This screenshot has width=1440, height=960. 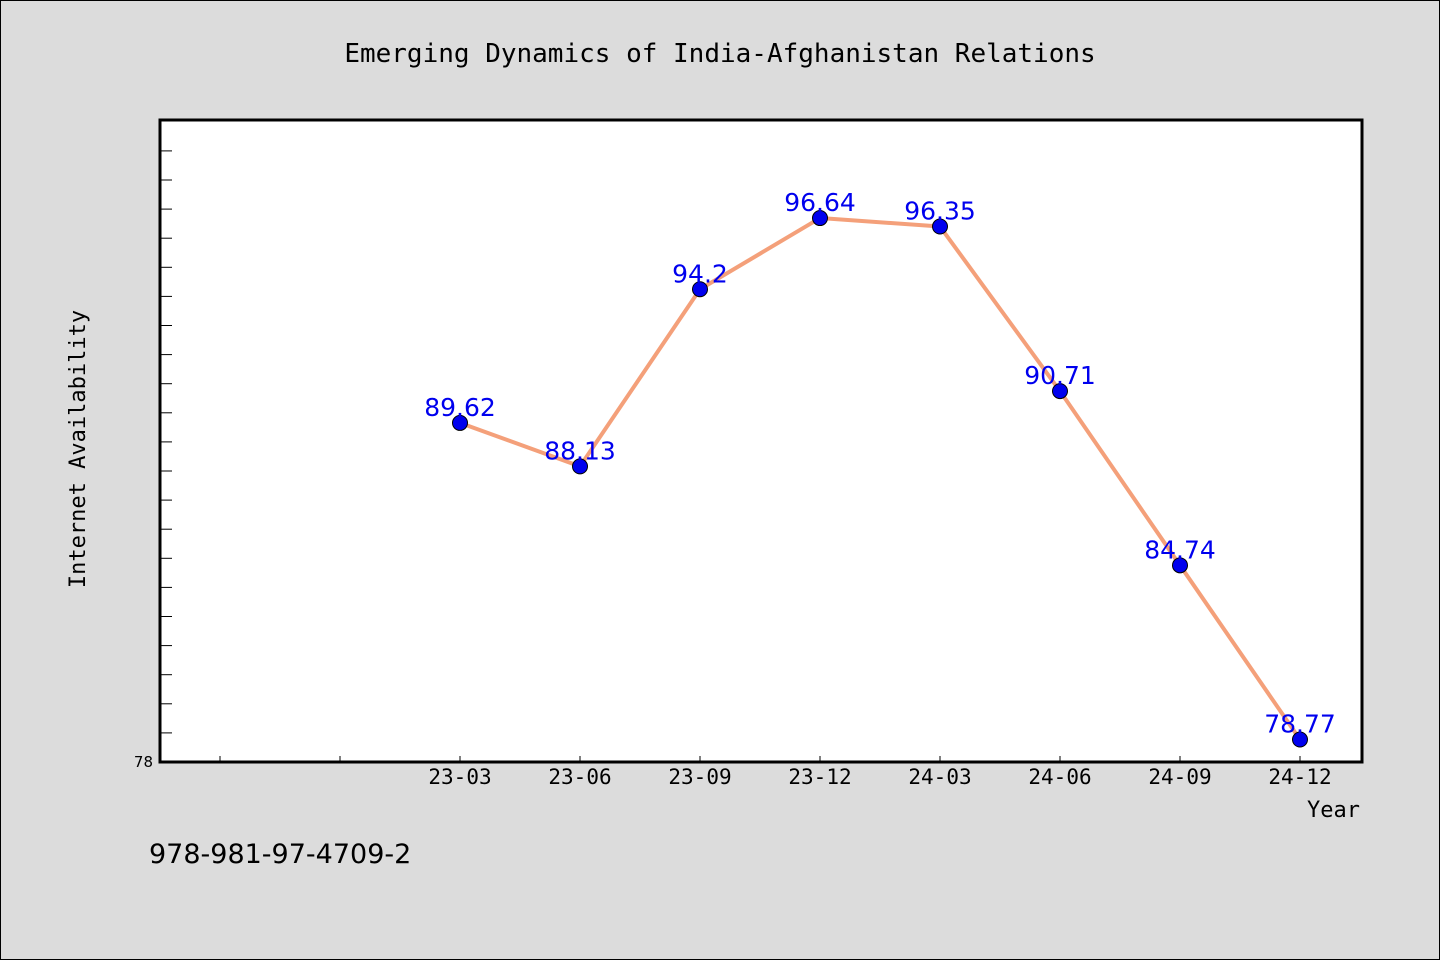 What do you see at coordinates (143, 762) in the screenshot?
I see `y-tick-label: 78` at bounding box center [143, 762].